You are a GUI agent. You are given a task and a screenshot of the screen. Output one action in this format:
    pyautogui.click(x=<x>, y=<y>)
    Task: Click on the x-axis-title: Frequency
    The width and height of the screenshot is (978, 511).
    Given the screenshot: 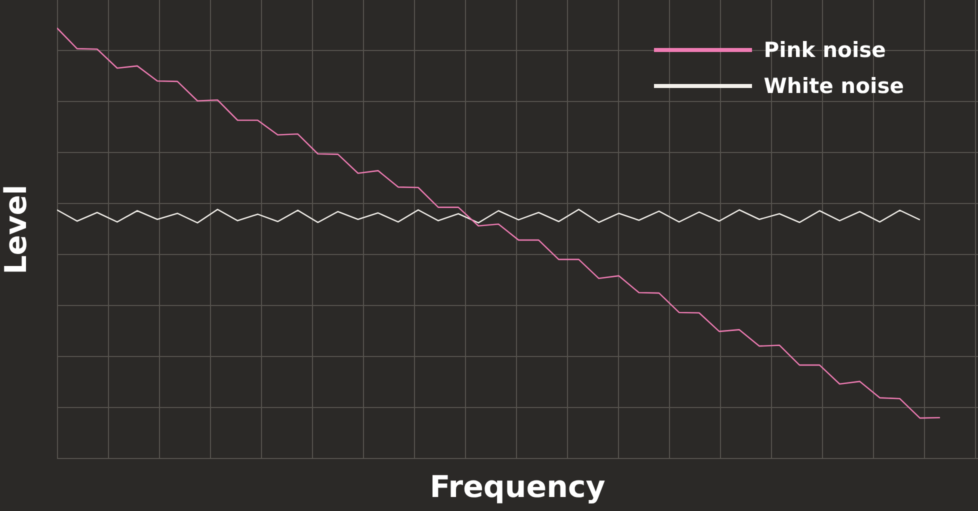 What is the action you would take?
    pyautogui.click(x=518, y=487)
    